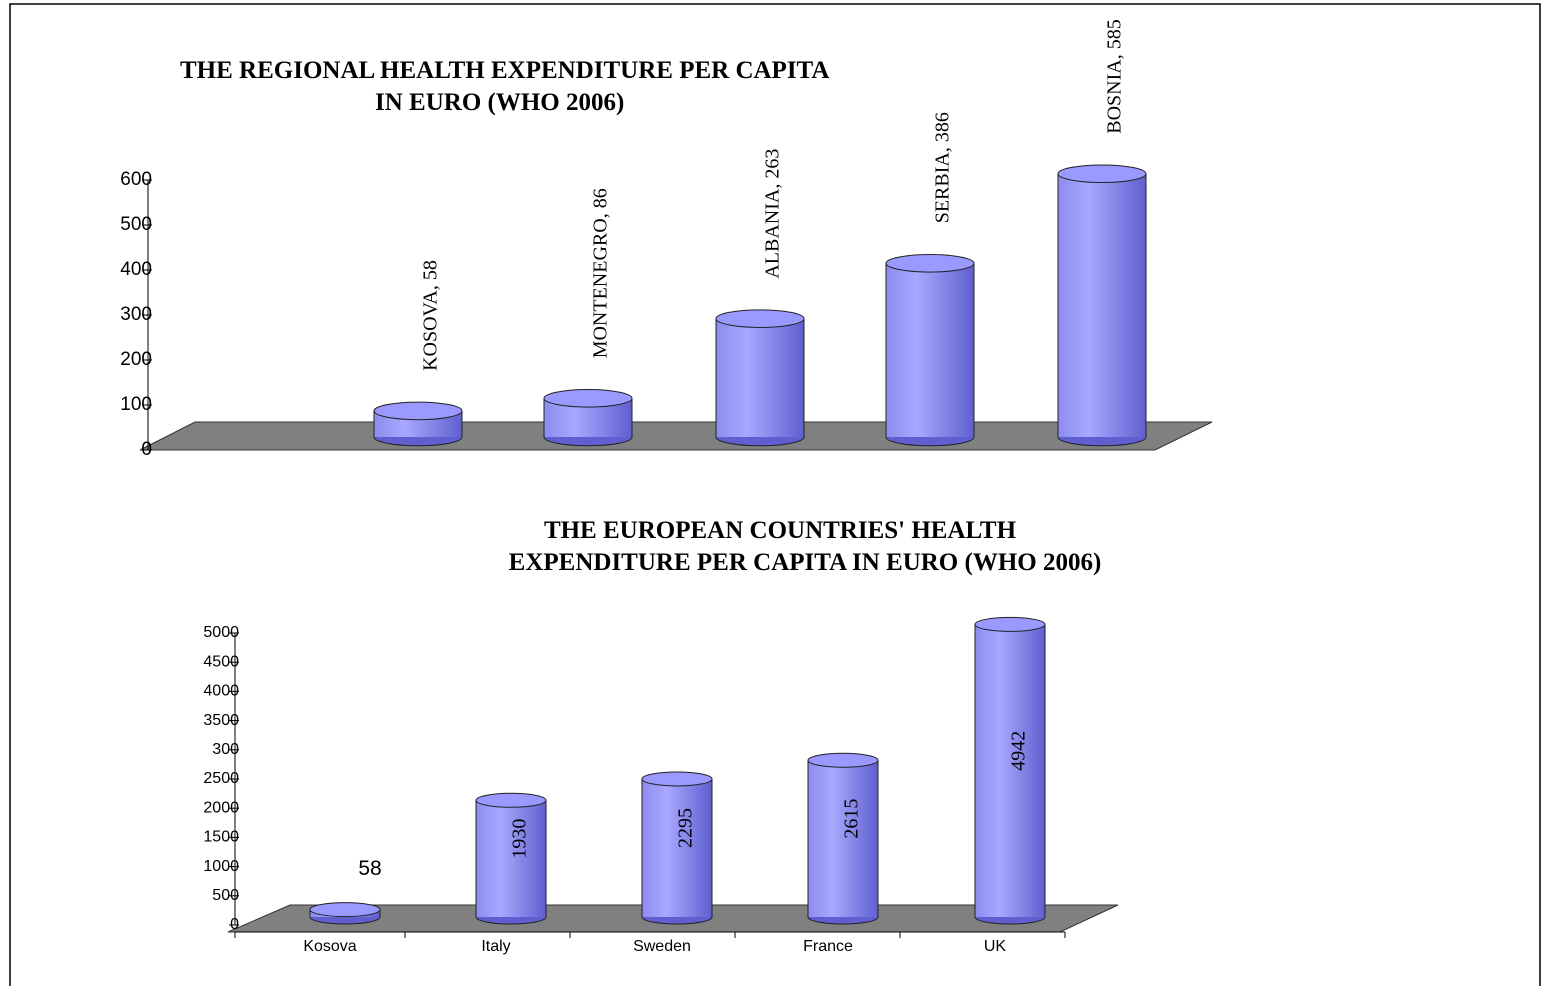 The height and width of the screenshot is (986, 1549). Describe the element at coordinates (431, 315) in the screenshot. I see `data-label: KOSOVA, 58` at that location.